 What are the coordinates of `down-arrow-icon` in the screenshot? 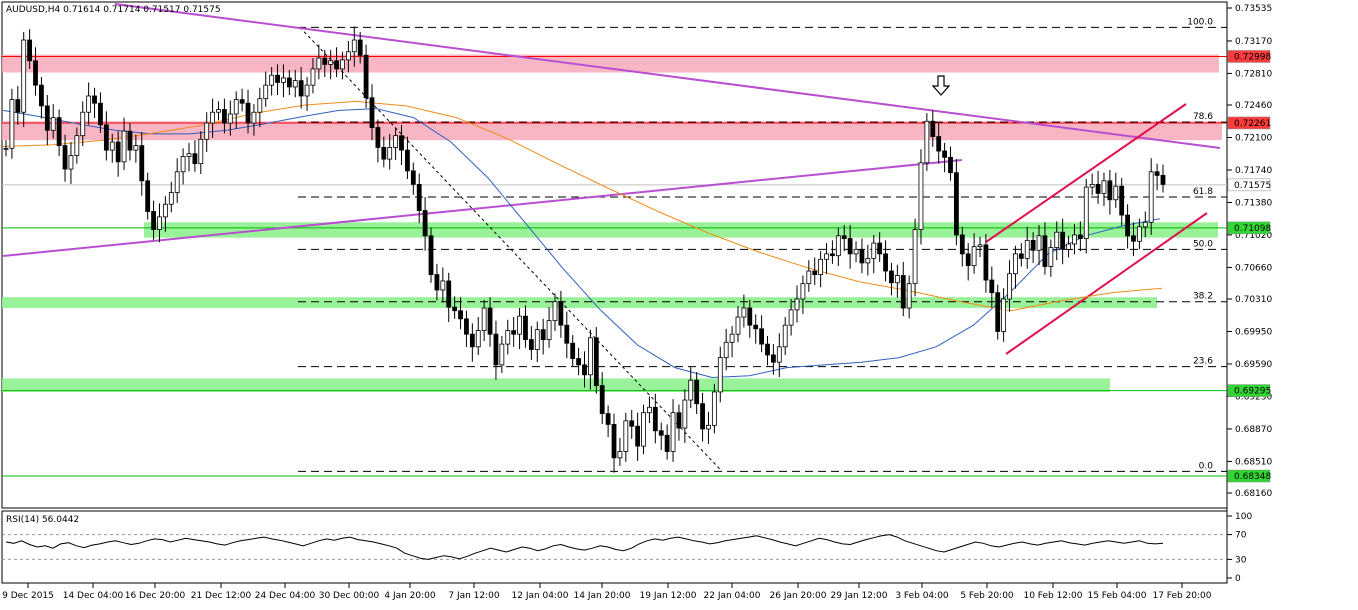 It's located at (941, 85).